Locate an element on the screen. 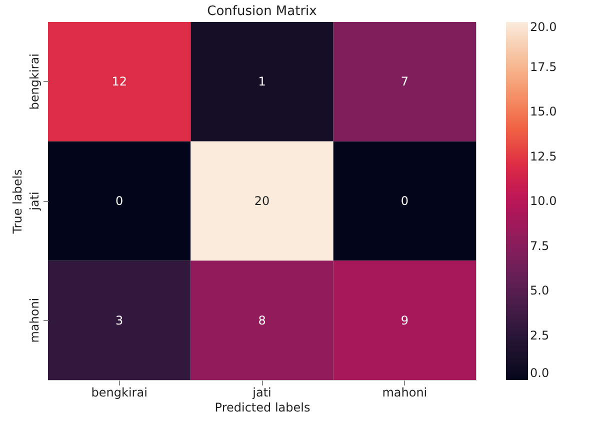  chart-title: Confusion Matrix is located at coordinates (262, 11).